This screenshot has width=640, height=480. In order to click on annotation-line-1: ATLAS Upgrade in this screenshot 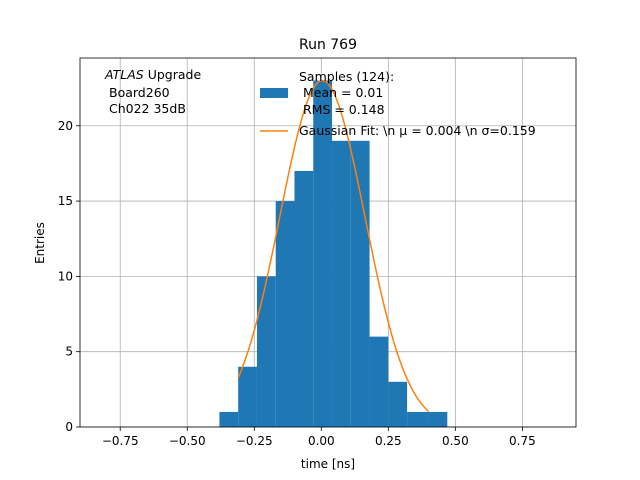, I will do `click(152, 74)`.